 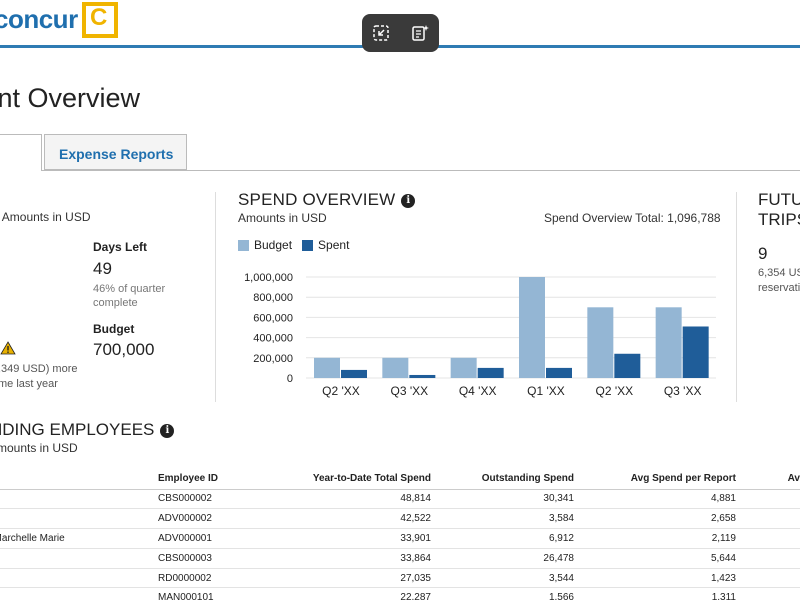 What do you see at coordinates (400, 558) in the screenshot?
I see `table-row: CBS000003 33,864 26,478 5,644` at bounding box center [400, 558].